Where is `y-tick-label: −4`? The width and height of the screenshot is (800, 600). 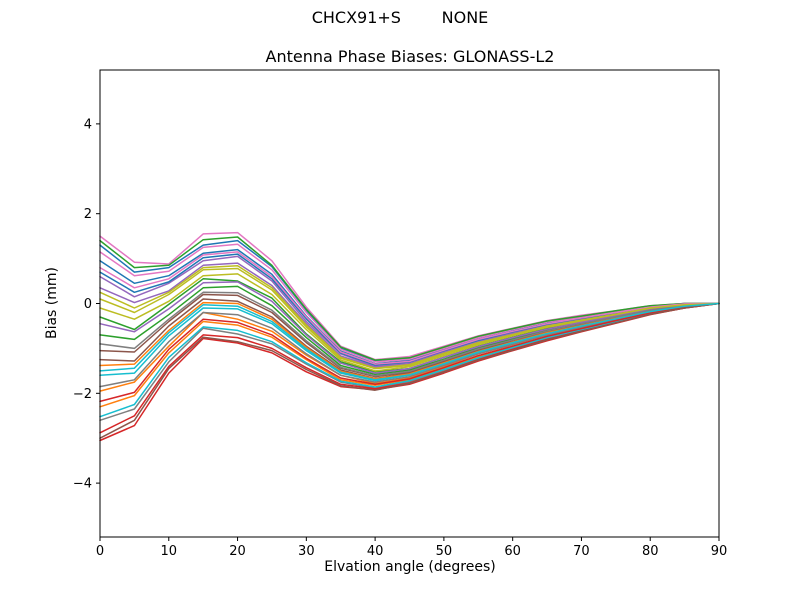
y-tick-label: −4 is located at coordinates (82, 484).